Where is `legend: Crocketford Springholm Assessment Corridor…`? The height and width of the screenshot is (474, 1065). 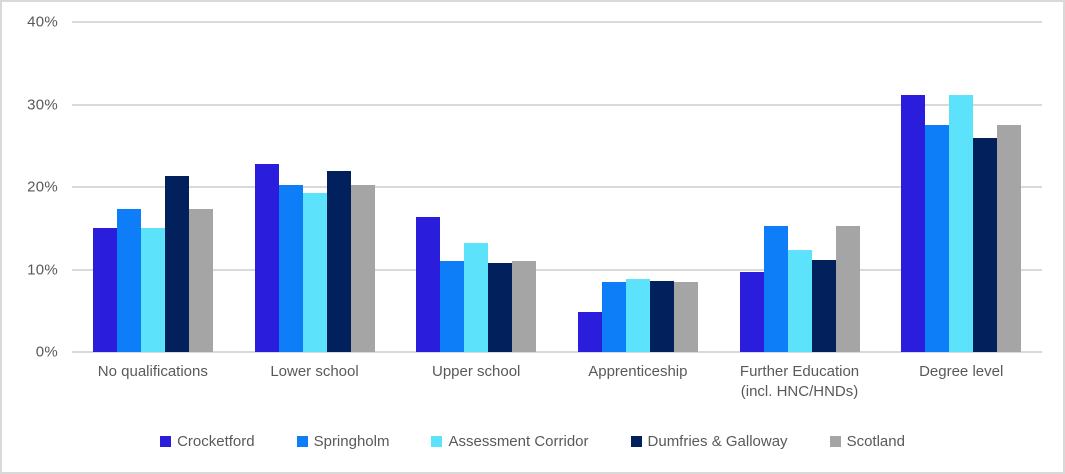
legend: Crocketford Springholm Assessment Corridor… is located at coordinates (532, 441).